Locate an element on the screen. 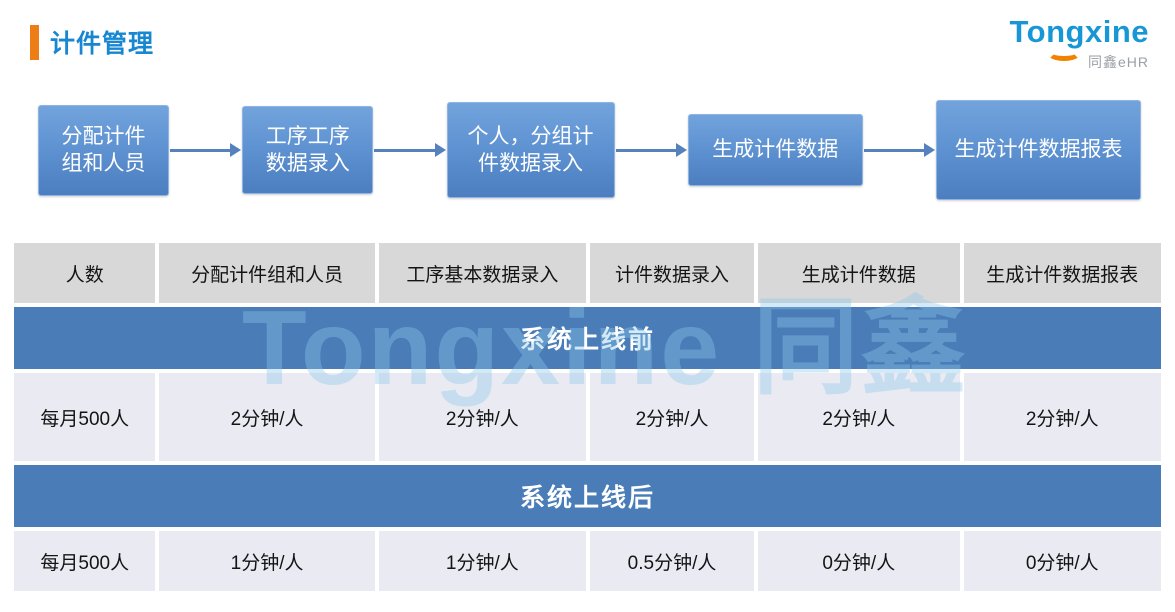 The height and width of the screenshot is (612, 1175). flow-step-process-data-entry: 工序工序 数据录入 is located at coordinates (308, 150).